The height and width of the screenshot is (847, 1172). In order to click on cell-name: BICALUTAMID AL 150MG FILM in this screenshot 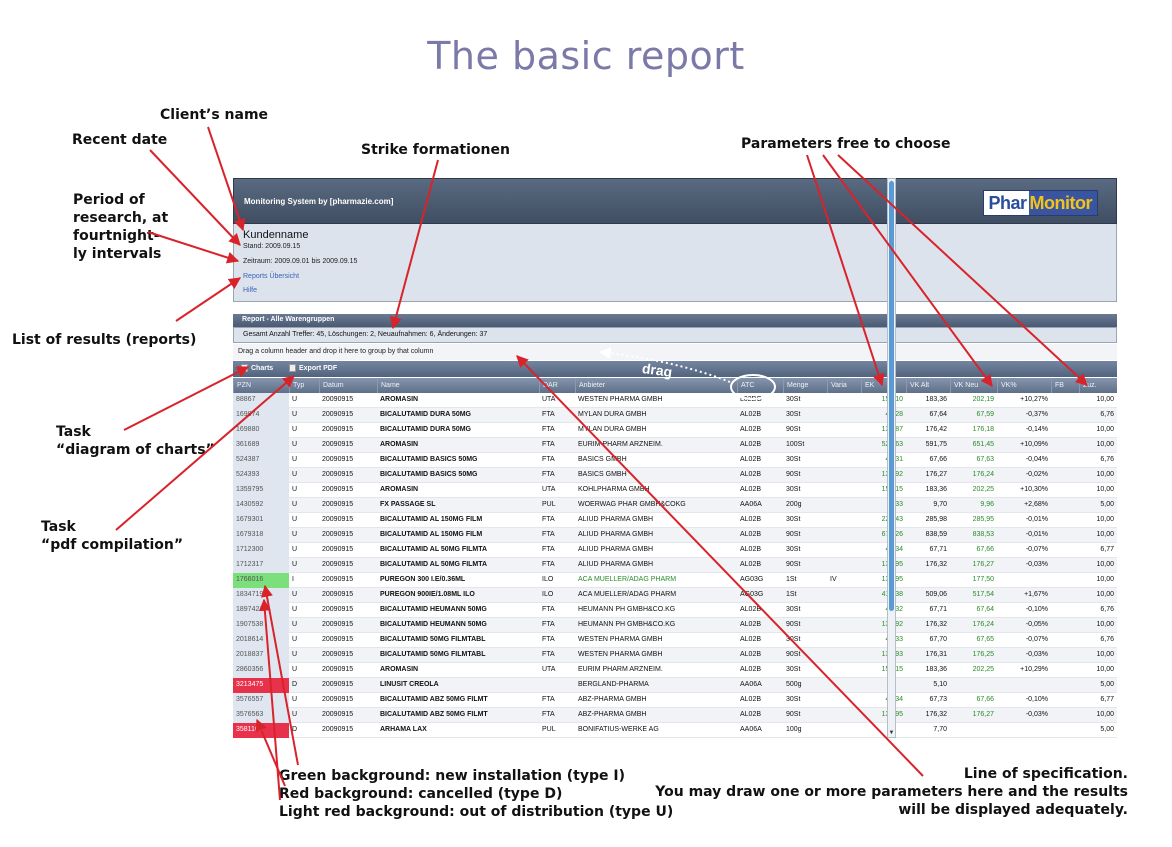, I will do `click(431, 519)`.